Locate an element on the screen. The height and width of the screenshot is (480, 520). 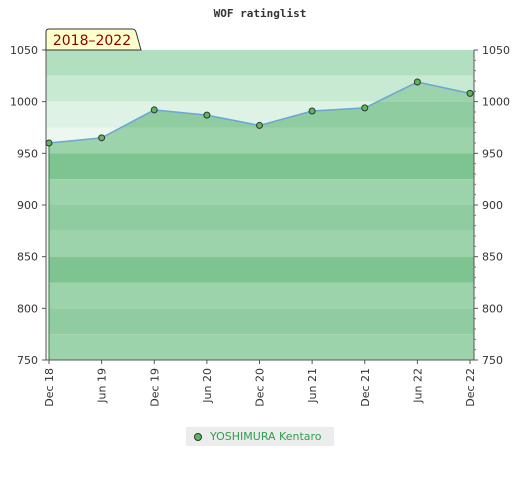
range-label-shape is located at coordinates (93, 39).